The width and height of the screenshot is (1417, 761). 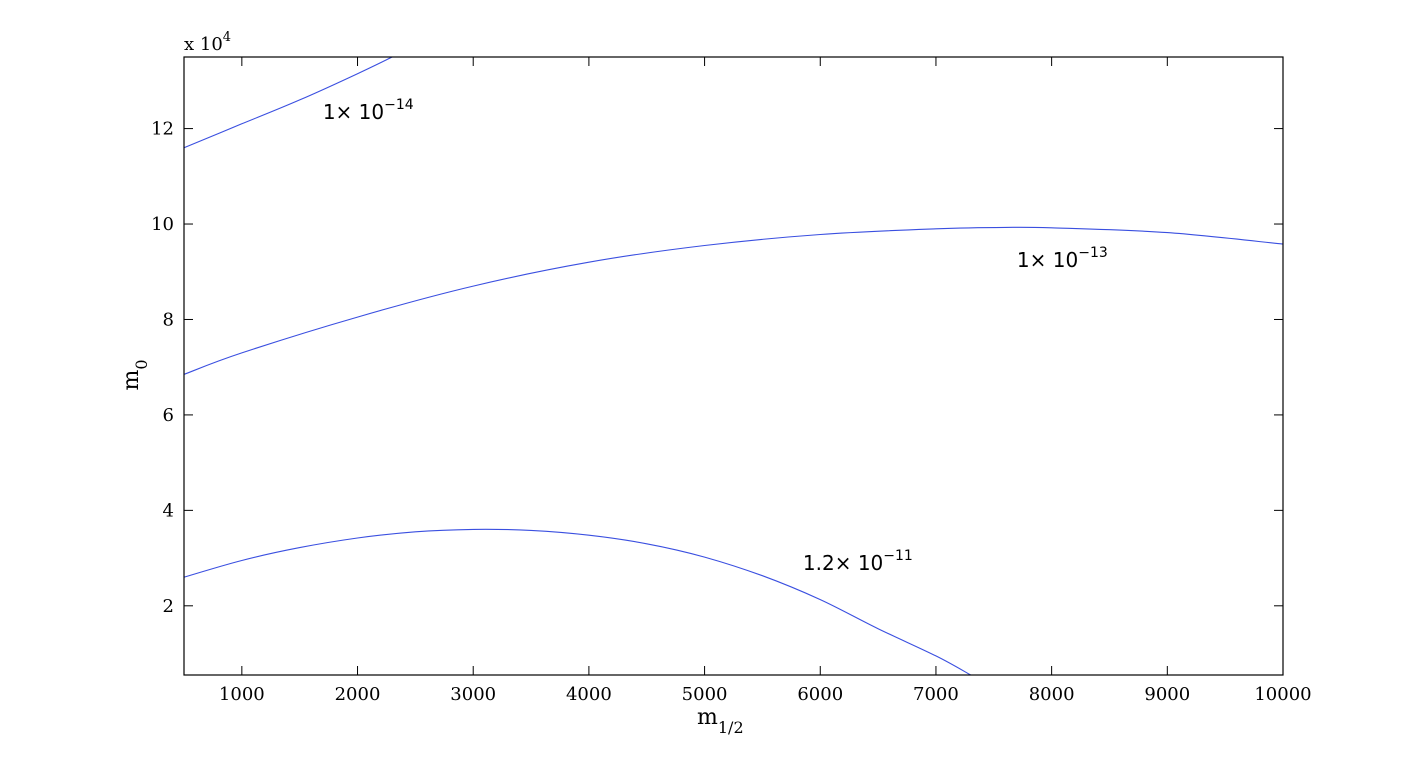 I want to click on contour-label-3: 1.2× 10⁻¹¹, so click(x=858, y=561).